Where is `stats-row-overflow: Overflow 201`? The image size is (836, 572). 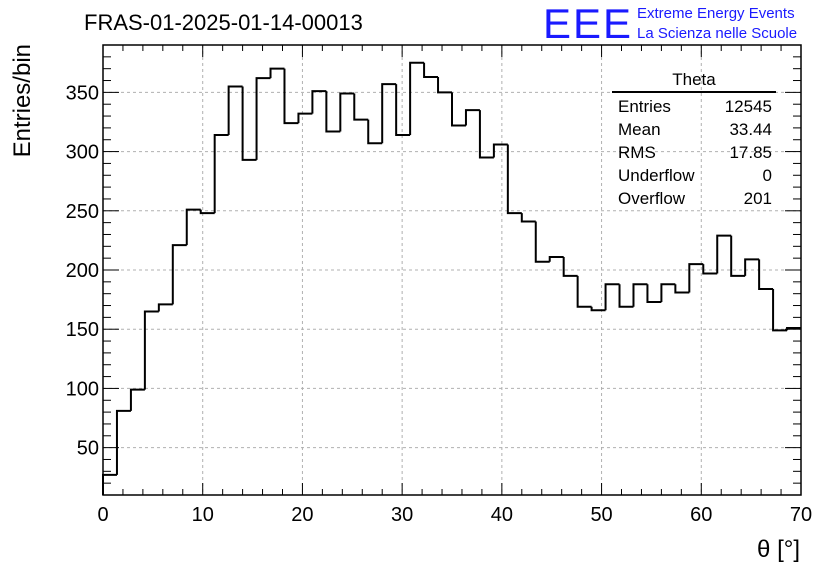
stats-row-overflow: Overflow 201 is located at coordinates (694, 199).